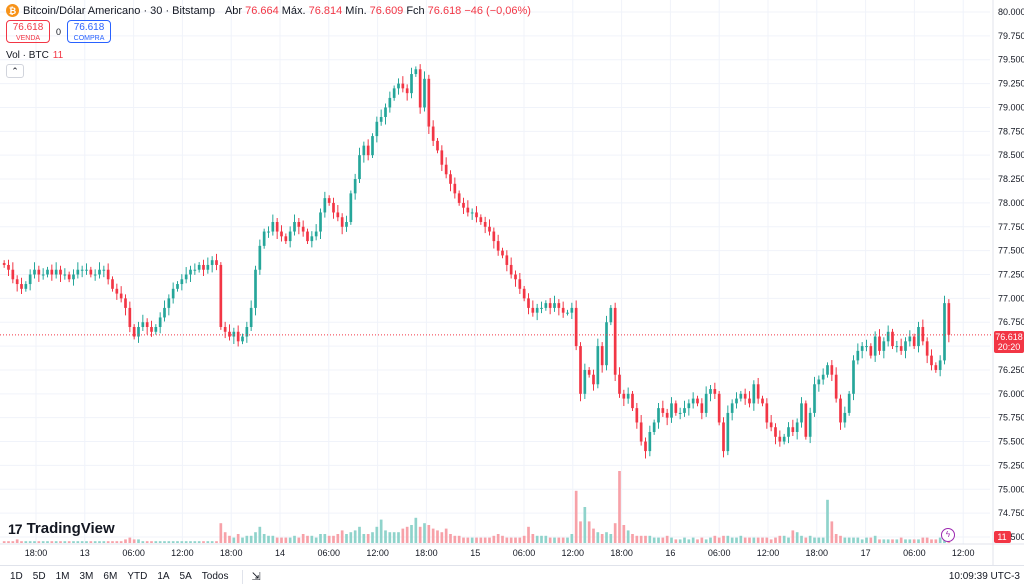 The image size is (1024, 587). I want to click on range-button-1d: 1D, so click(16, 576).